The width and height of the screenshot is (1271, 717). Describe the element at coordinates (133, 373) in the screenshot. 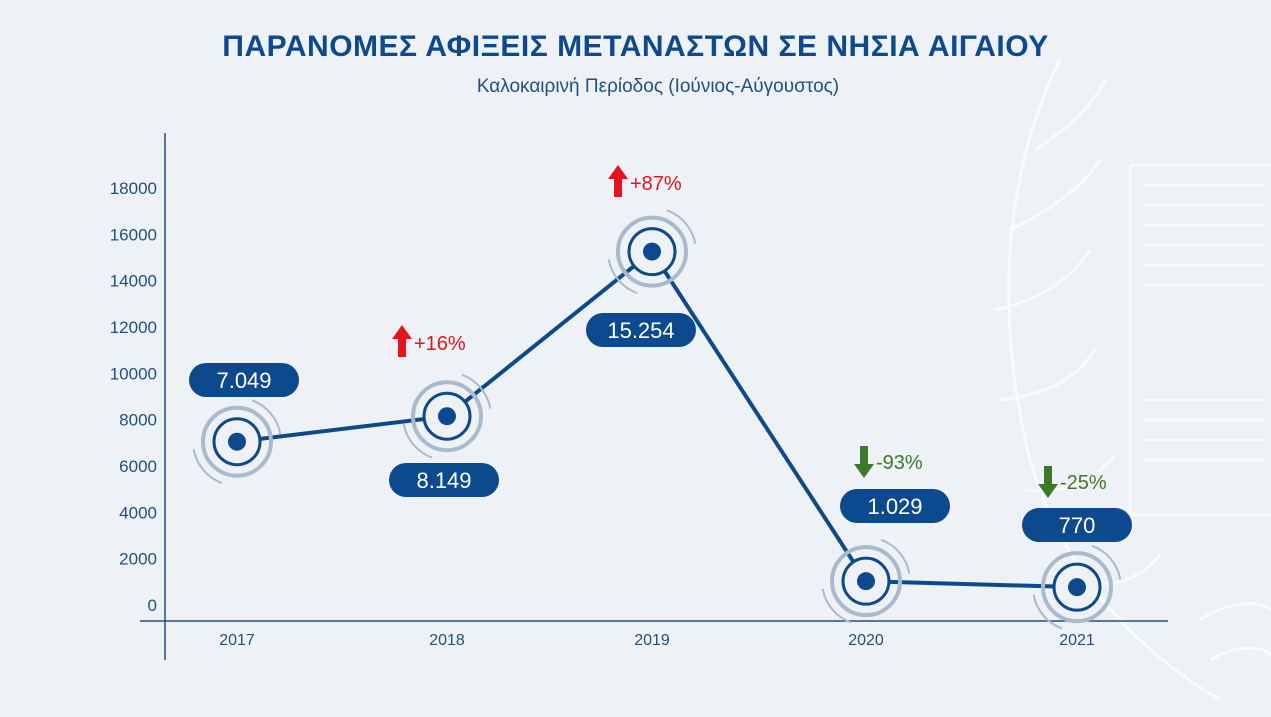

I see `y-tick-label: 10000` at that location.